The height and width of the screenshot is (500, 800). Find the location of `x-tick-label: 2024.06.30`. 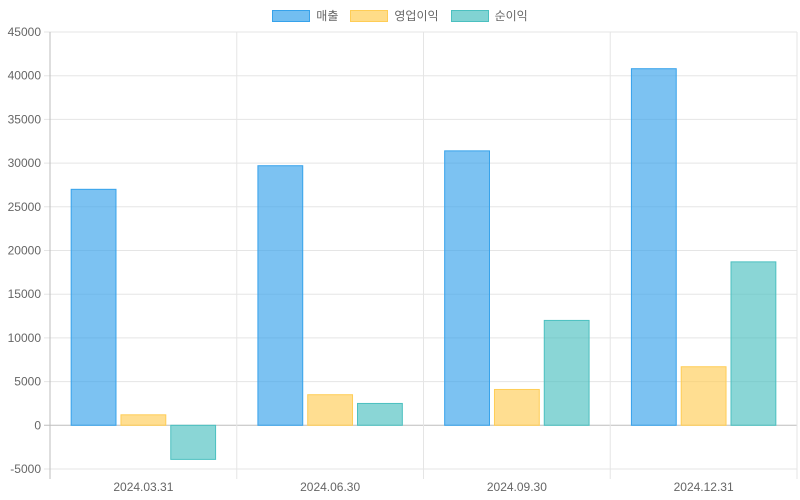

x-tick-label: 2024.06.30 is located at coordinates (330, 487).